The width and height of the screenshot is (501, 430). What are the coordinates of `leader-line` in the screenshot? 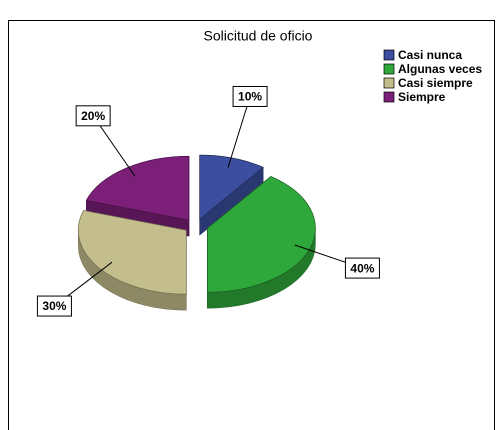 It's located at (239, 132).